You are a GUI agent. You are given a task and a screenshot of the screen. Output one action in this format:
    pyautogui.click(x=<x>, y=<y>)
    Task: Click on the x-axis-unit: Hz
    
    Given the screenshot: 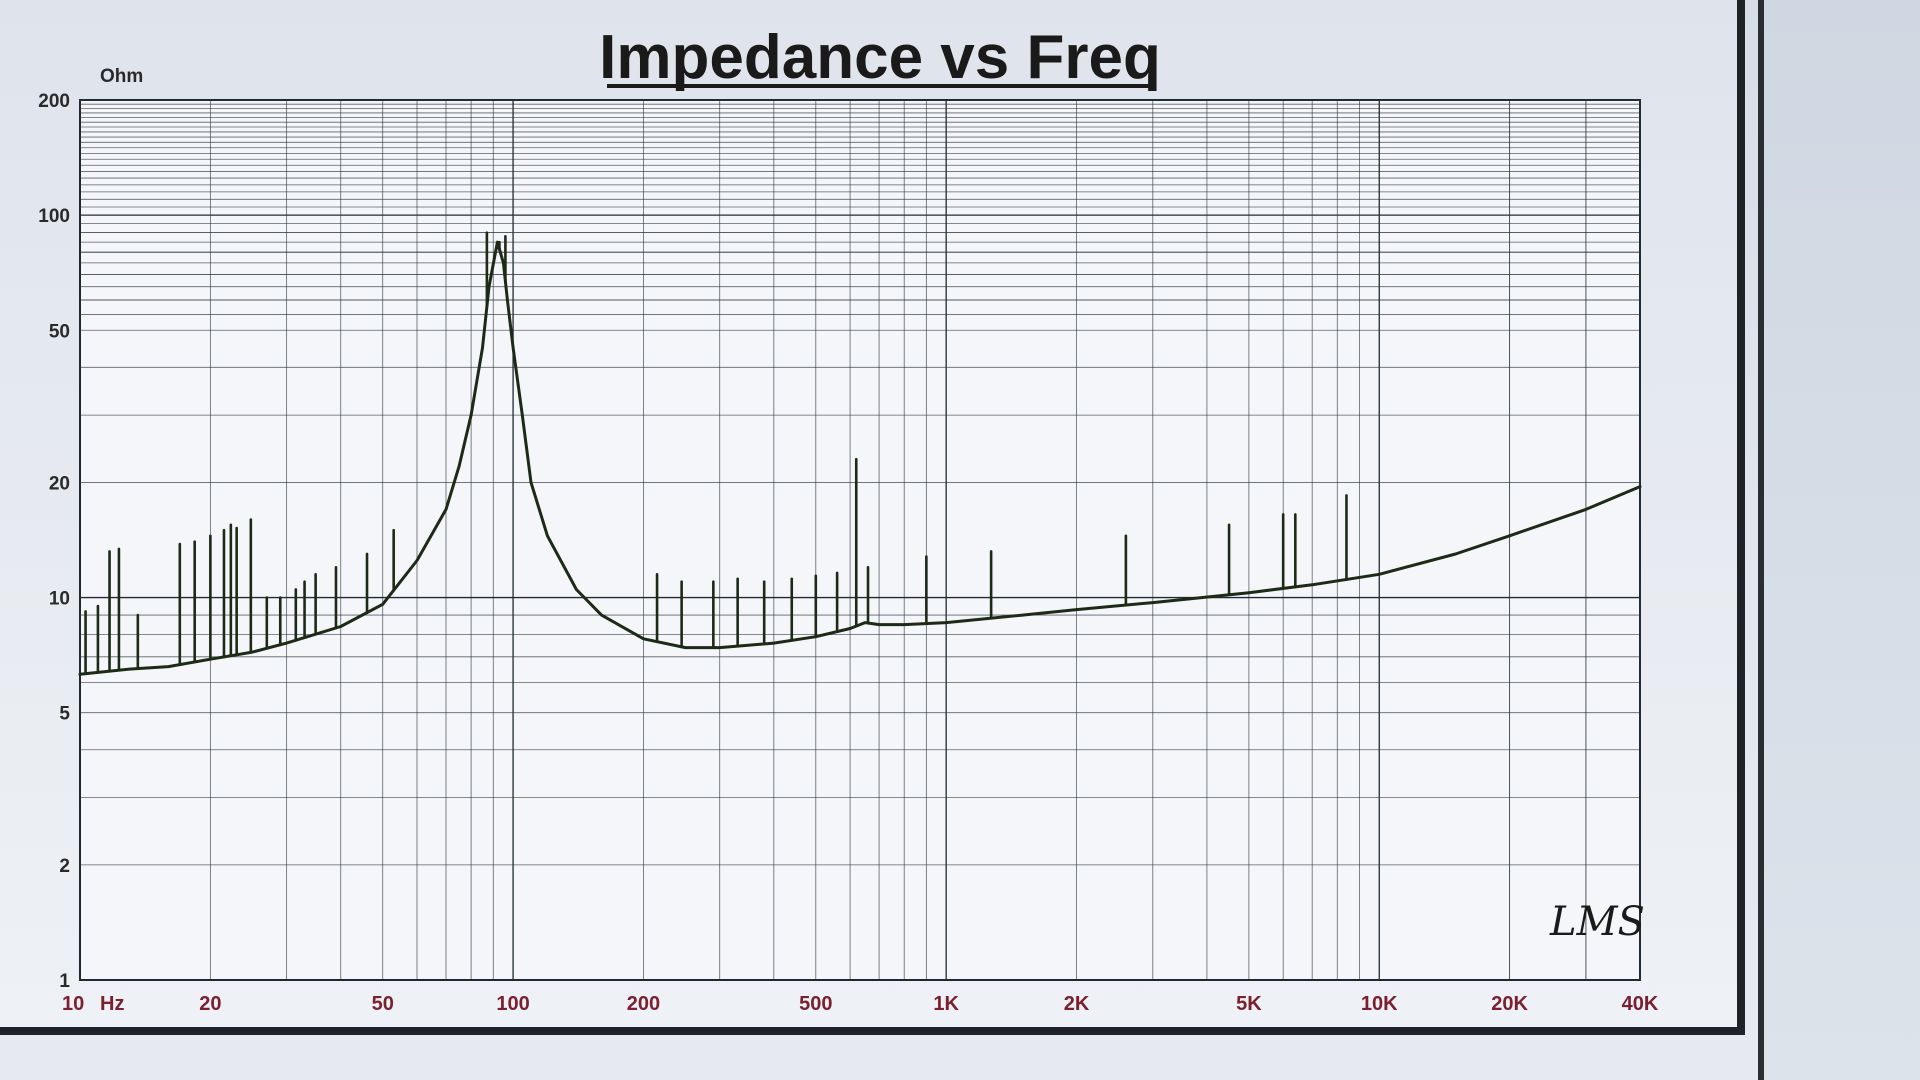 What is the action you would take?
    pyautogui.click(x=112, y=1004)
    